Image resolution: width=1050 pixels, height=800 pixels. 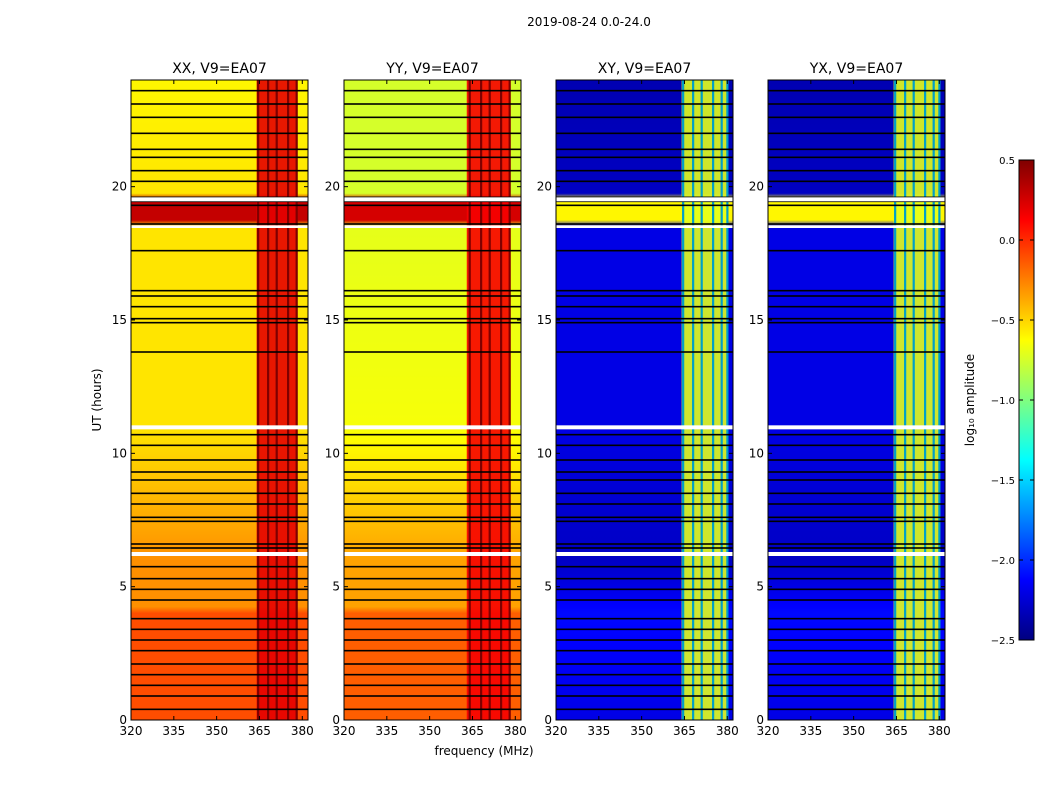 I want to click on rfi-band, so click(x=704, y=400).